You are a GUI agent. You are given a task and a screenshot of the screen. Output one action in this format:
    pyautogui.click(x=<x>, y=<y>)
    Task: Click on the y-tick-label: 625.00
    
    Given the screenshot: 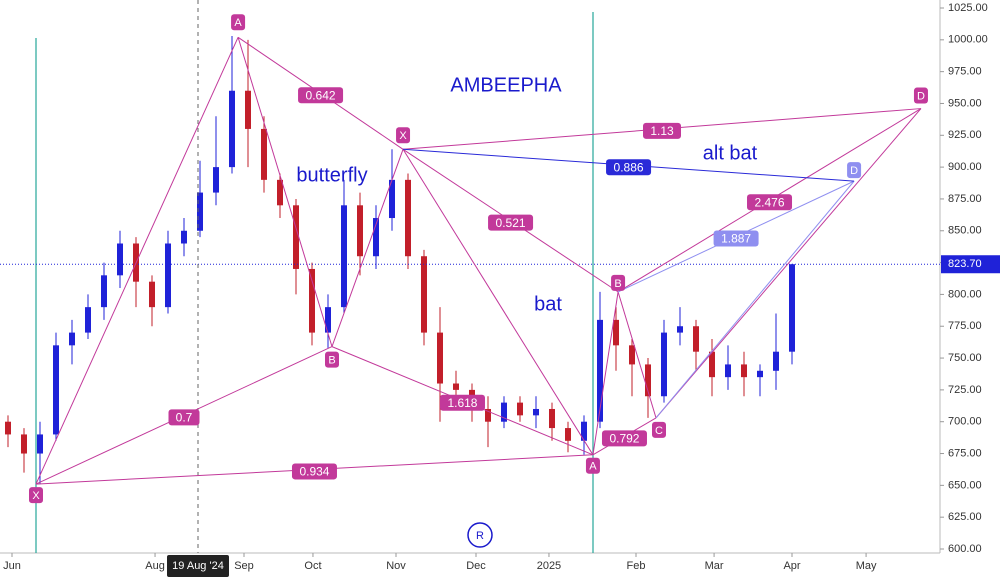 What is the action you would take?
    pyautogui.click(x=965, y=517)
    